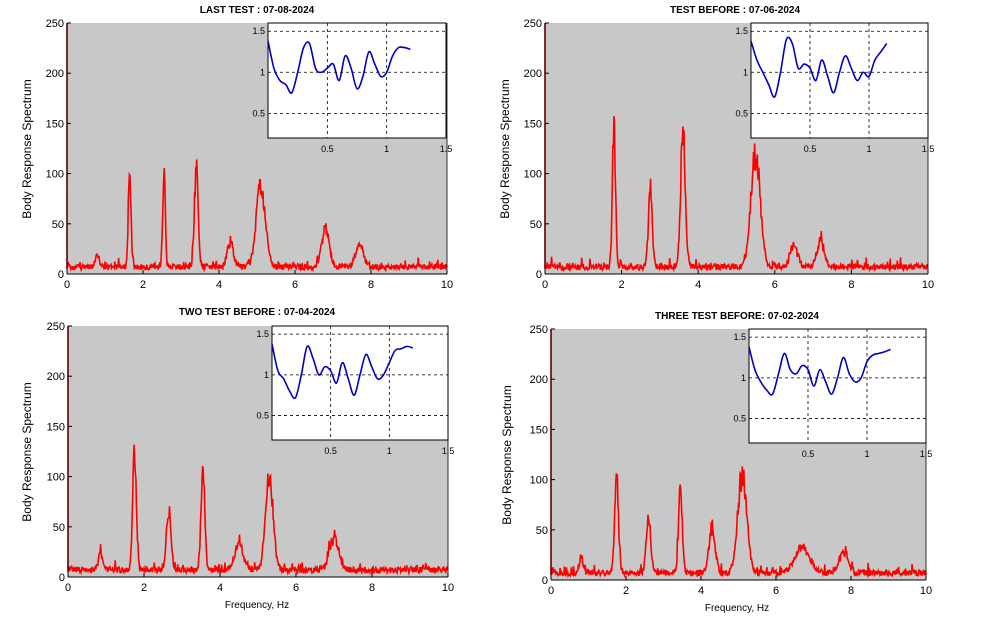 The image size is (990, 624). What do you see at coordinates (737, 608) in the screenshot?
I see `x-axis-label: Frequency, Hz` at bounding box center [737, 608].